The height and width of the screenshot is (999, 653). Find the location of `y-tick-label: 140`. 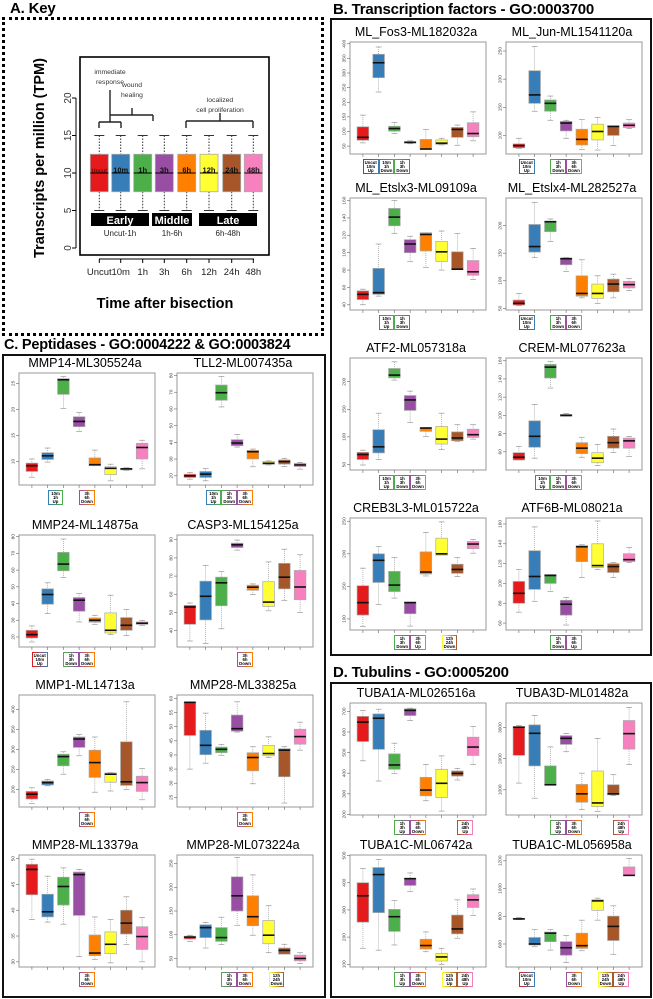

y-tick-label: 140 is located at coordinates (501, 379).